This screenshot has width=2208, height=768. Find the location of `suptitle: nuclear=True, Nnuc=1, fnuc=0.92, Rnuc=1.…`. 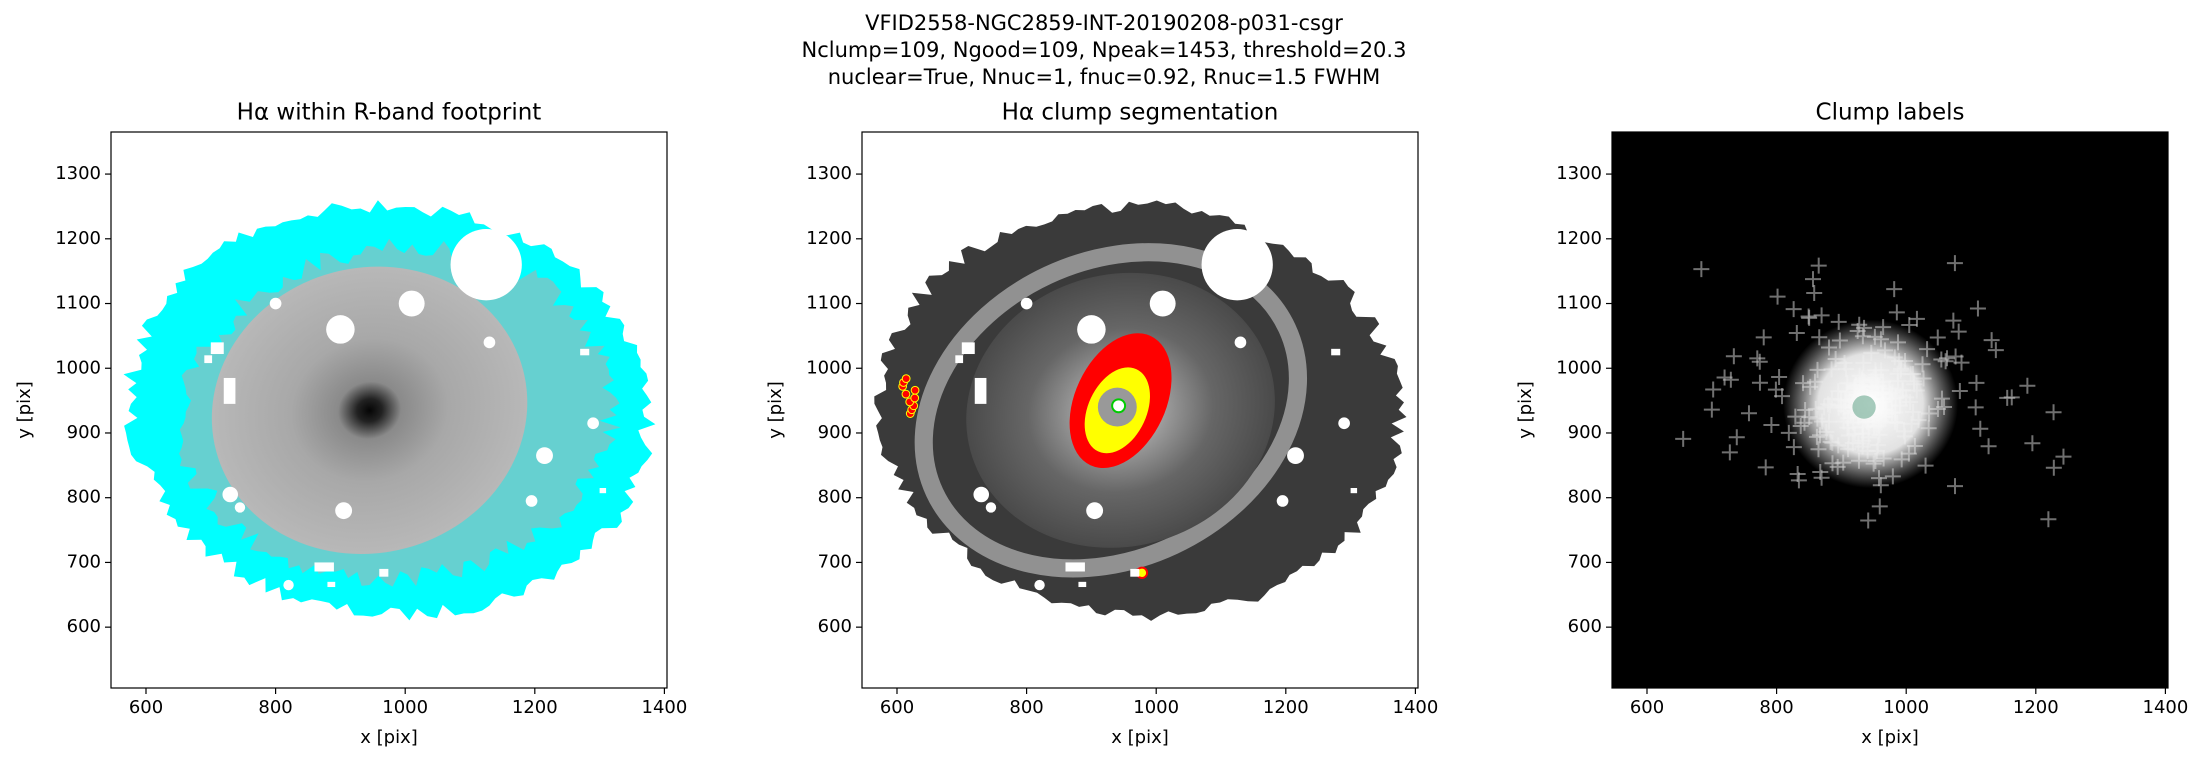

suptitle: nuclear=True, Nnuc=1, fnuc=0.92, Rnuc=1.… is located at coordinates (1104, 77).